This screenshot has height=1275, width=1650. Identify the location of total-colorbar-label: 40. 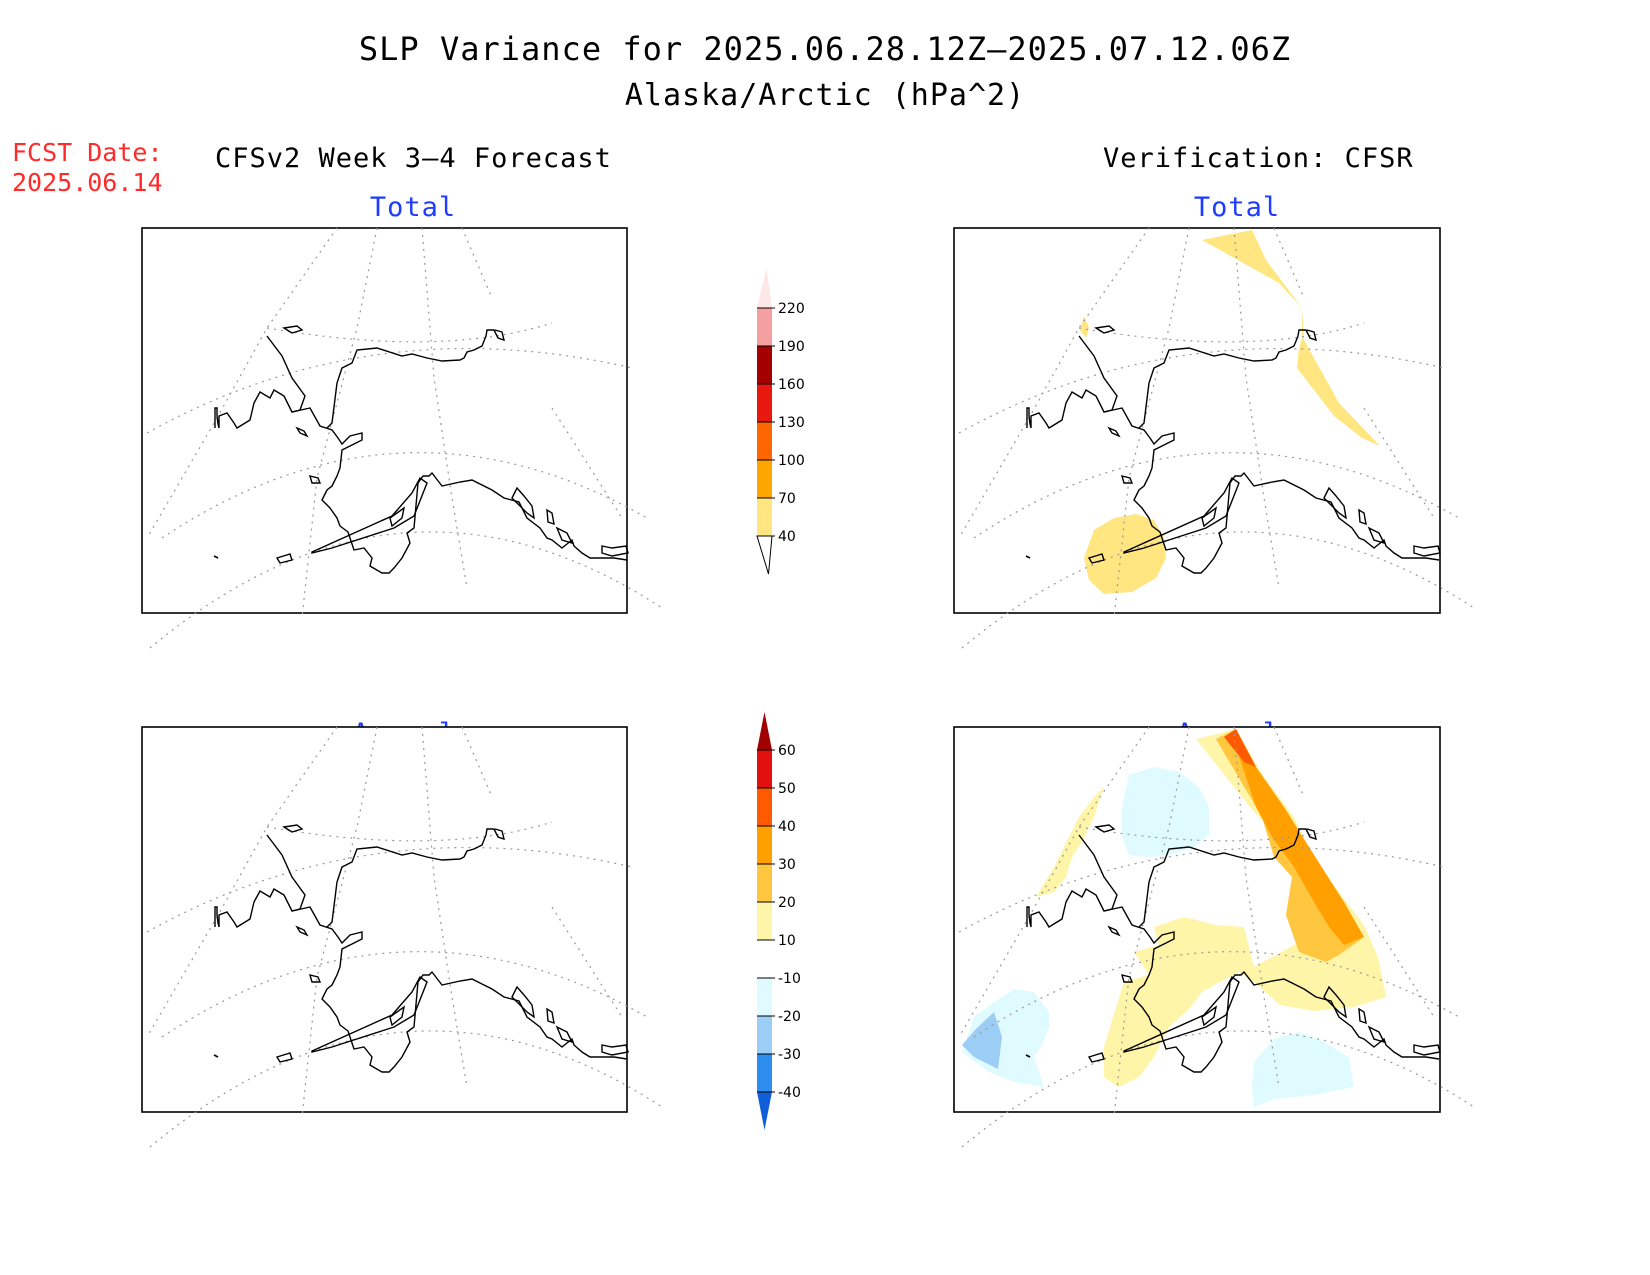
(787, 537).